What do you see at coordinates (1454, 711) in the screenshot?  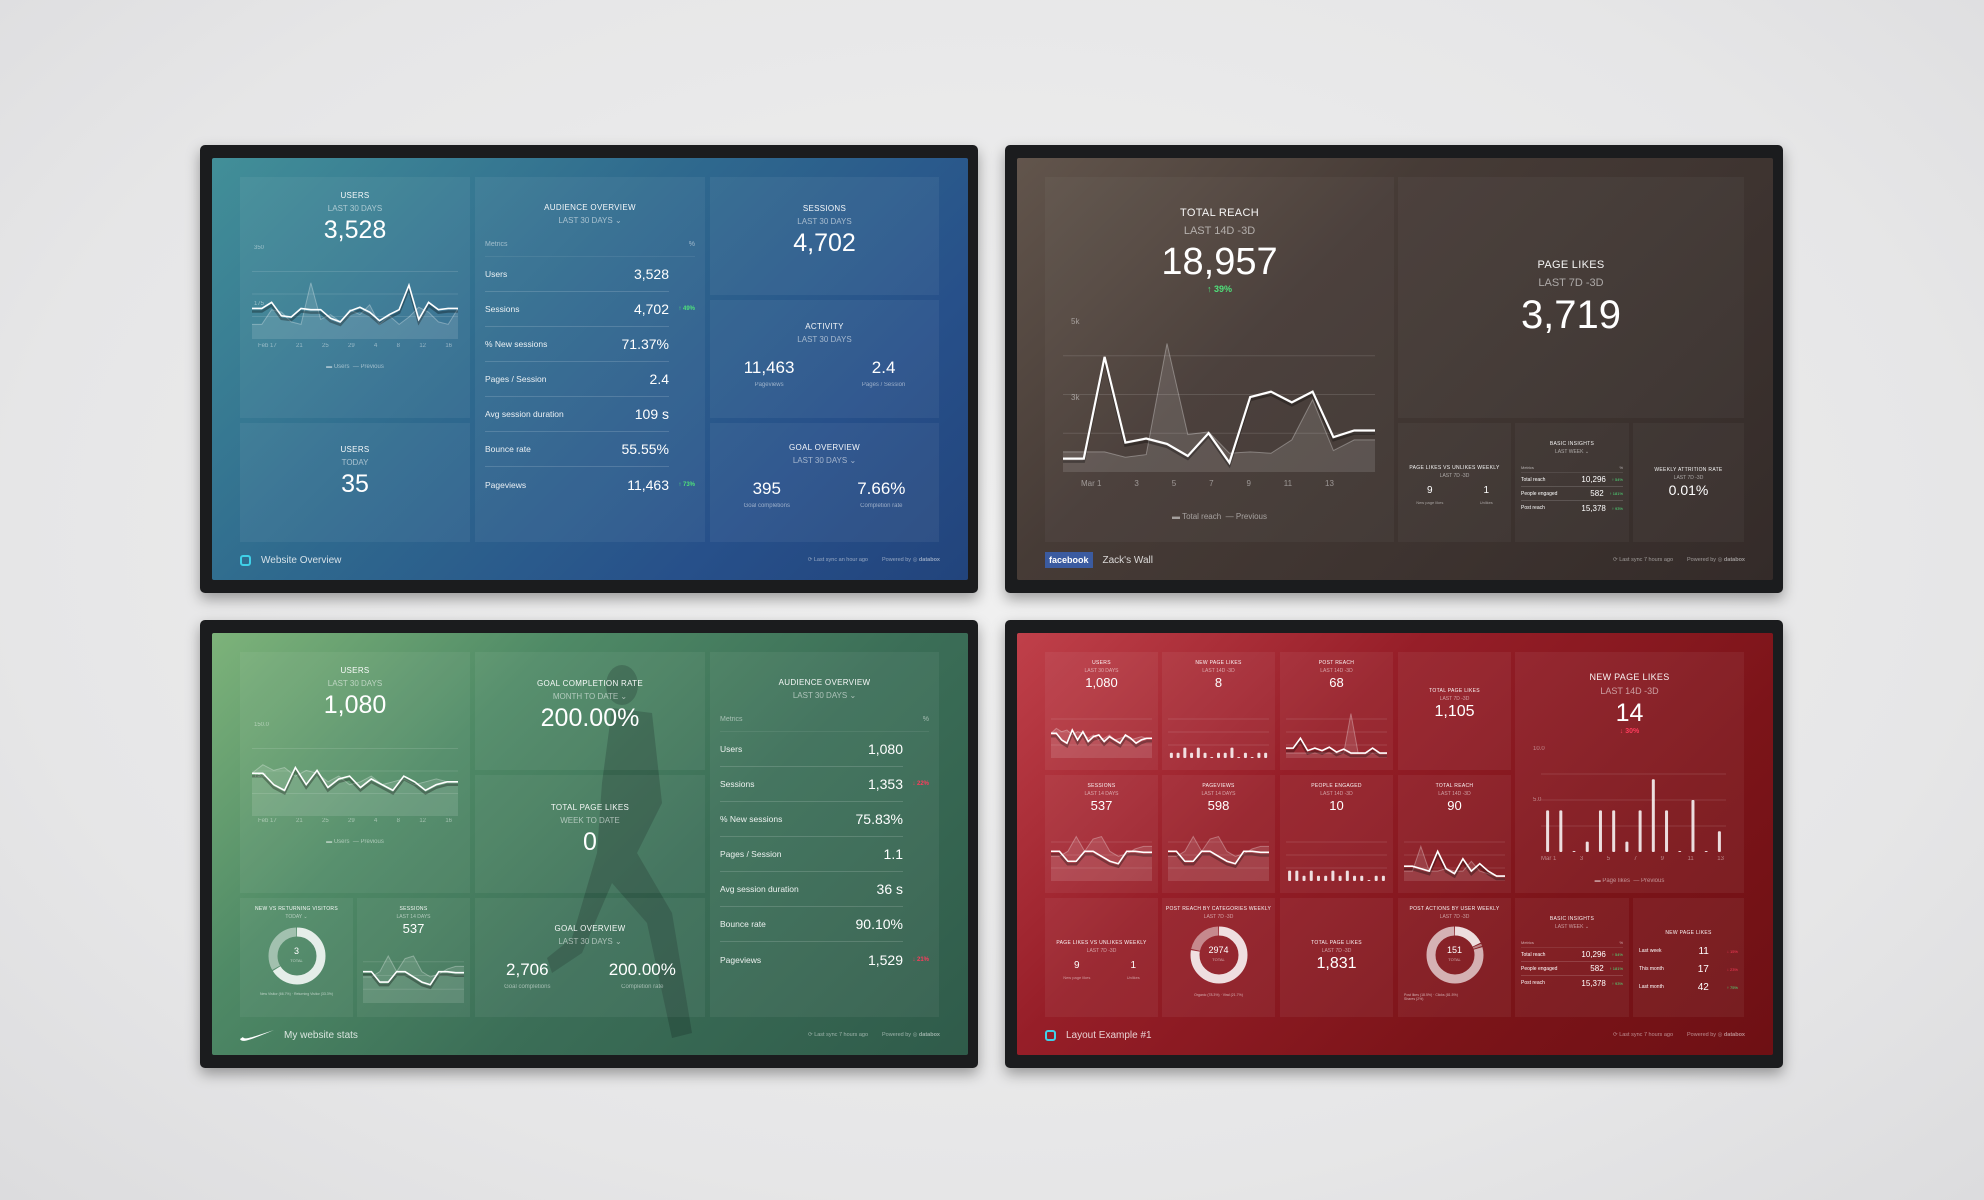 I see `metric-tile: Total page likes Last 7D -3D 1,105` at bounding box center [1454, 711].